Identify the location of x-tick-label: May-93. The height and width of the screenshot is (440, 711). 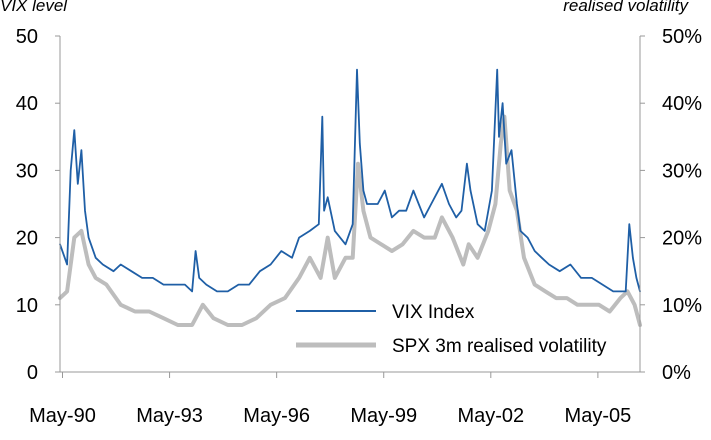
(169, 416).